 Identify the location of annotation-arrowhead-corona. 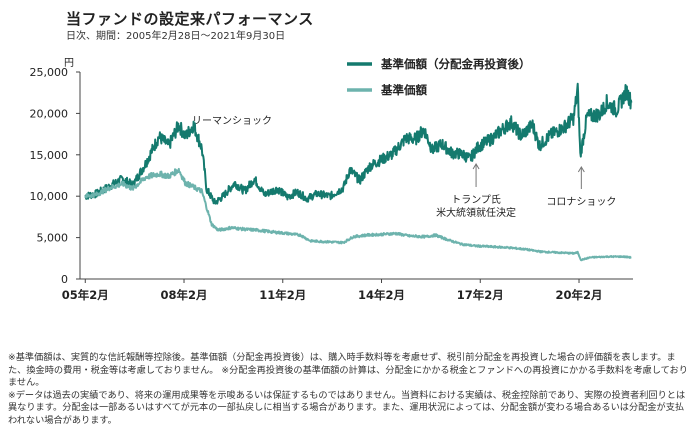
(581, 169).